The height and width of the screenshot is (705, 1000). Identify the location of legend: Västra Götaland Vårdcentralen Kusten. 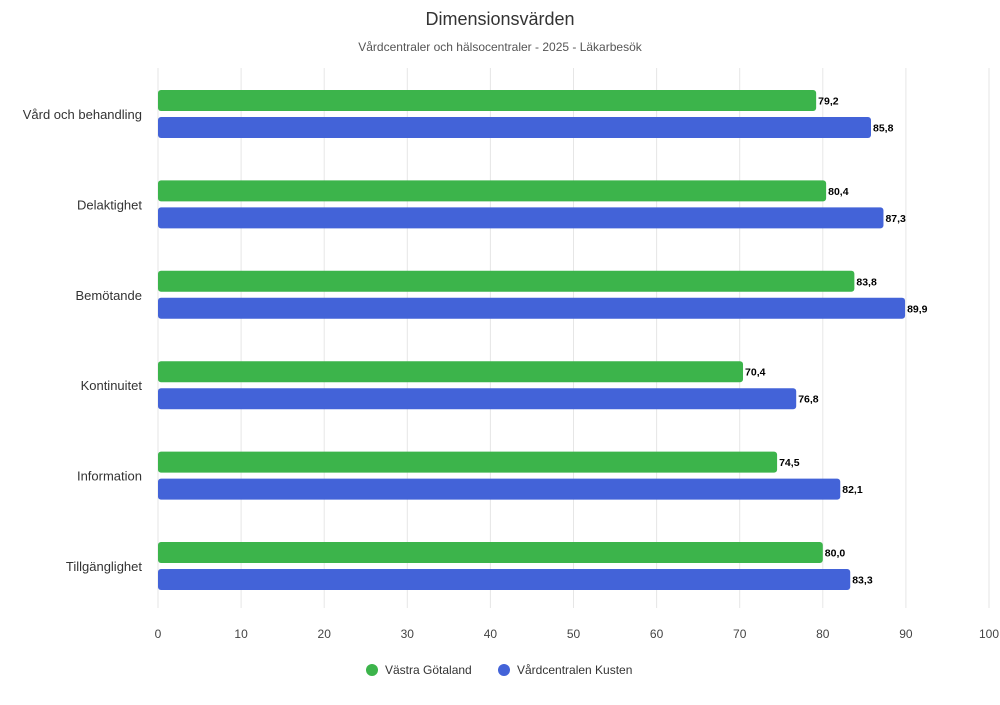
(499, 670).